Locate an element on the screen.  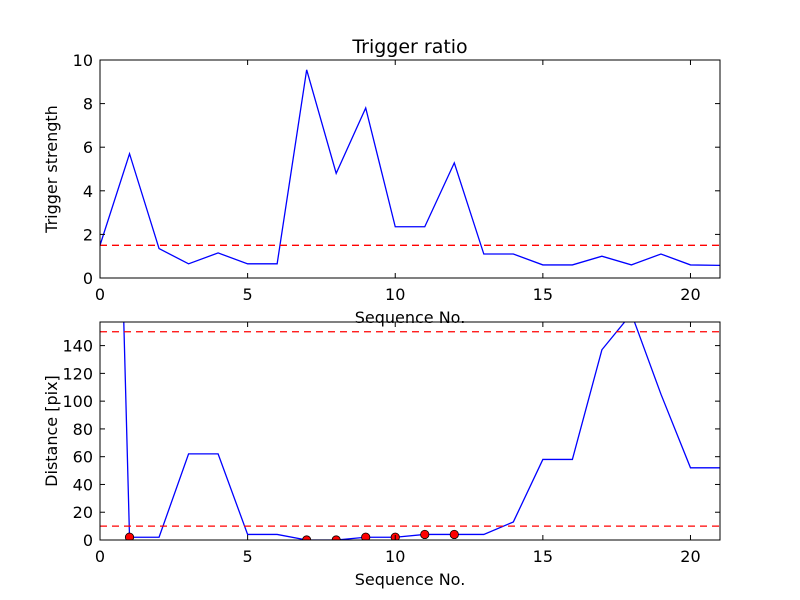
distance-y-tick-label: 40 is located at coordinates (83, 484).